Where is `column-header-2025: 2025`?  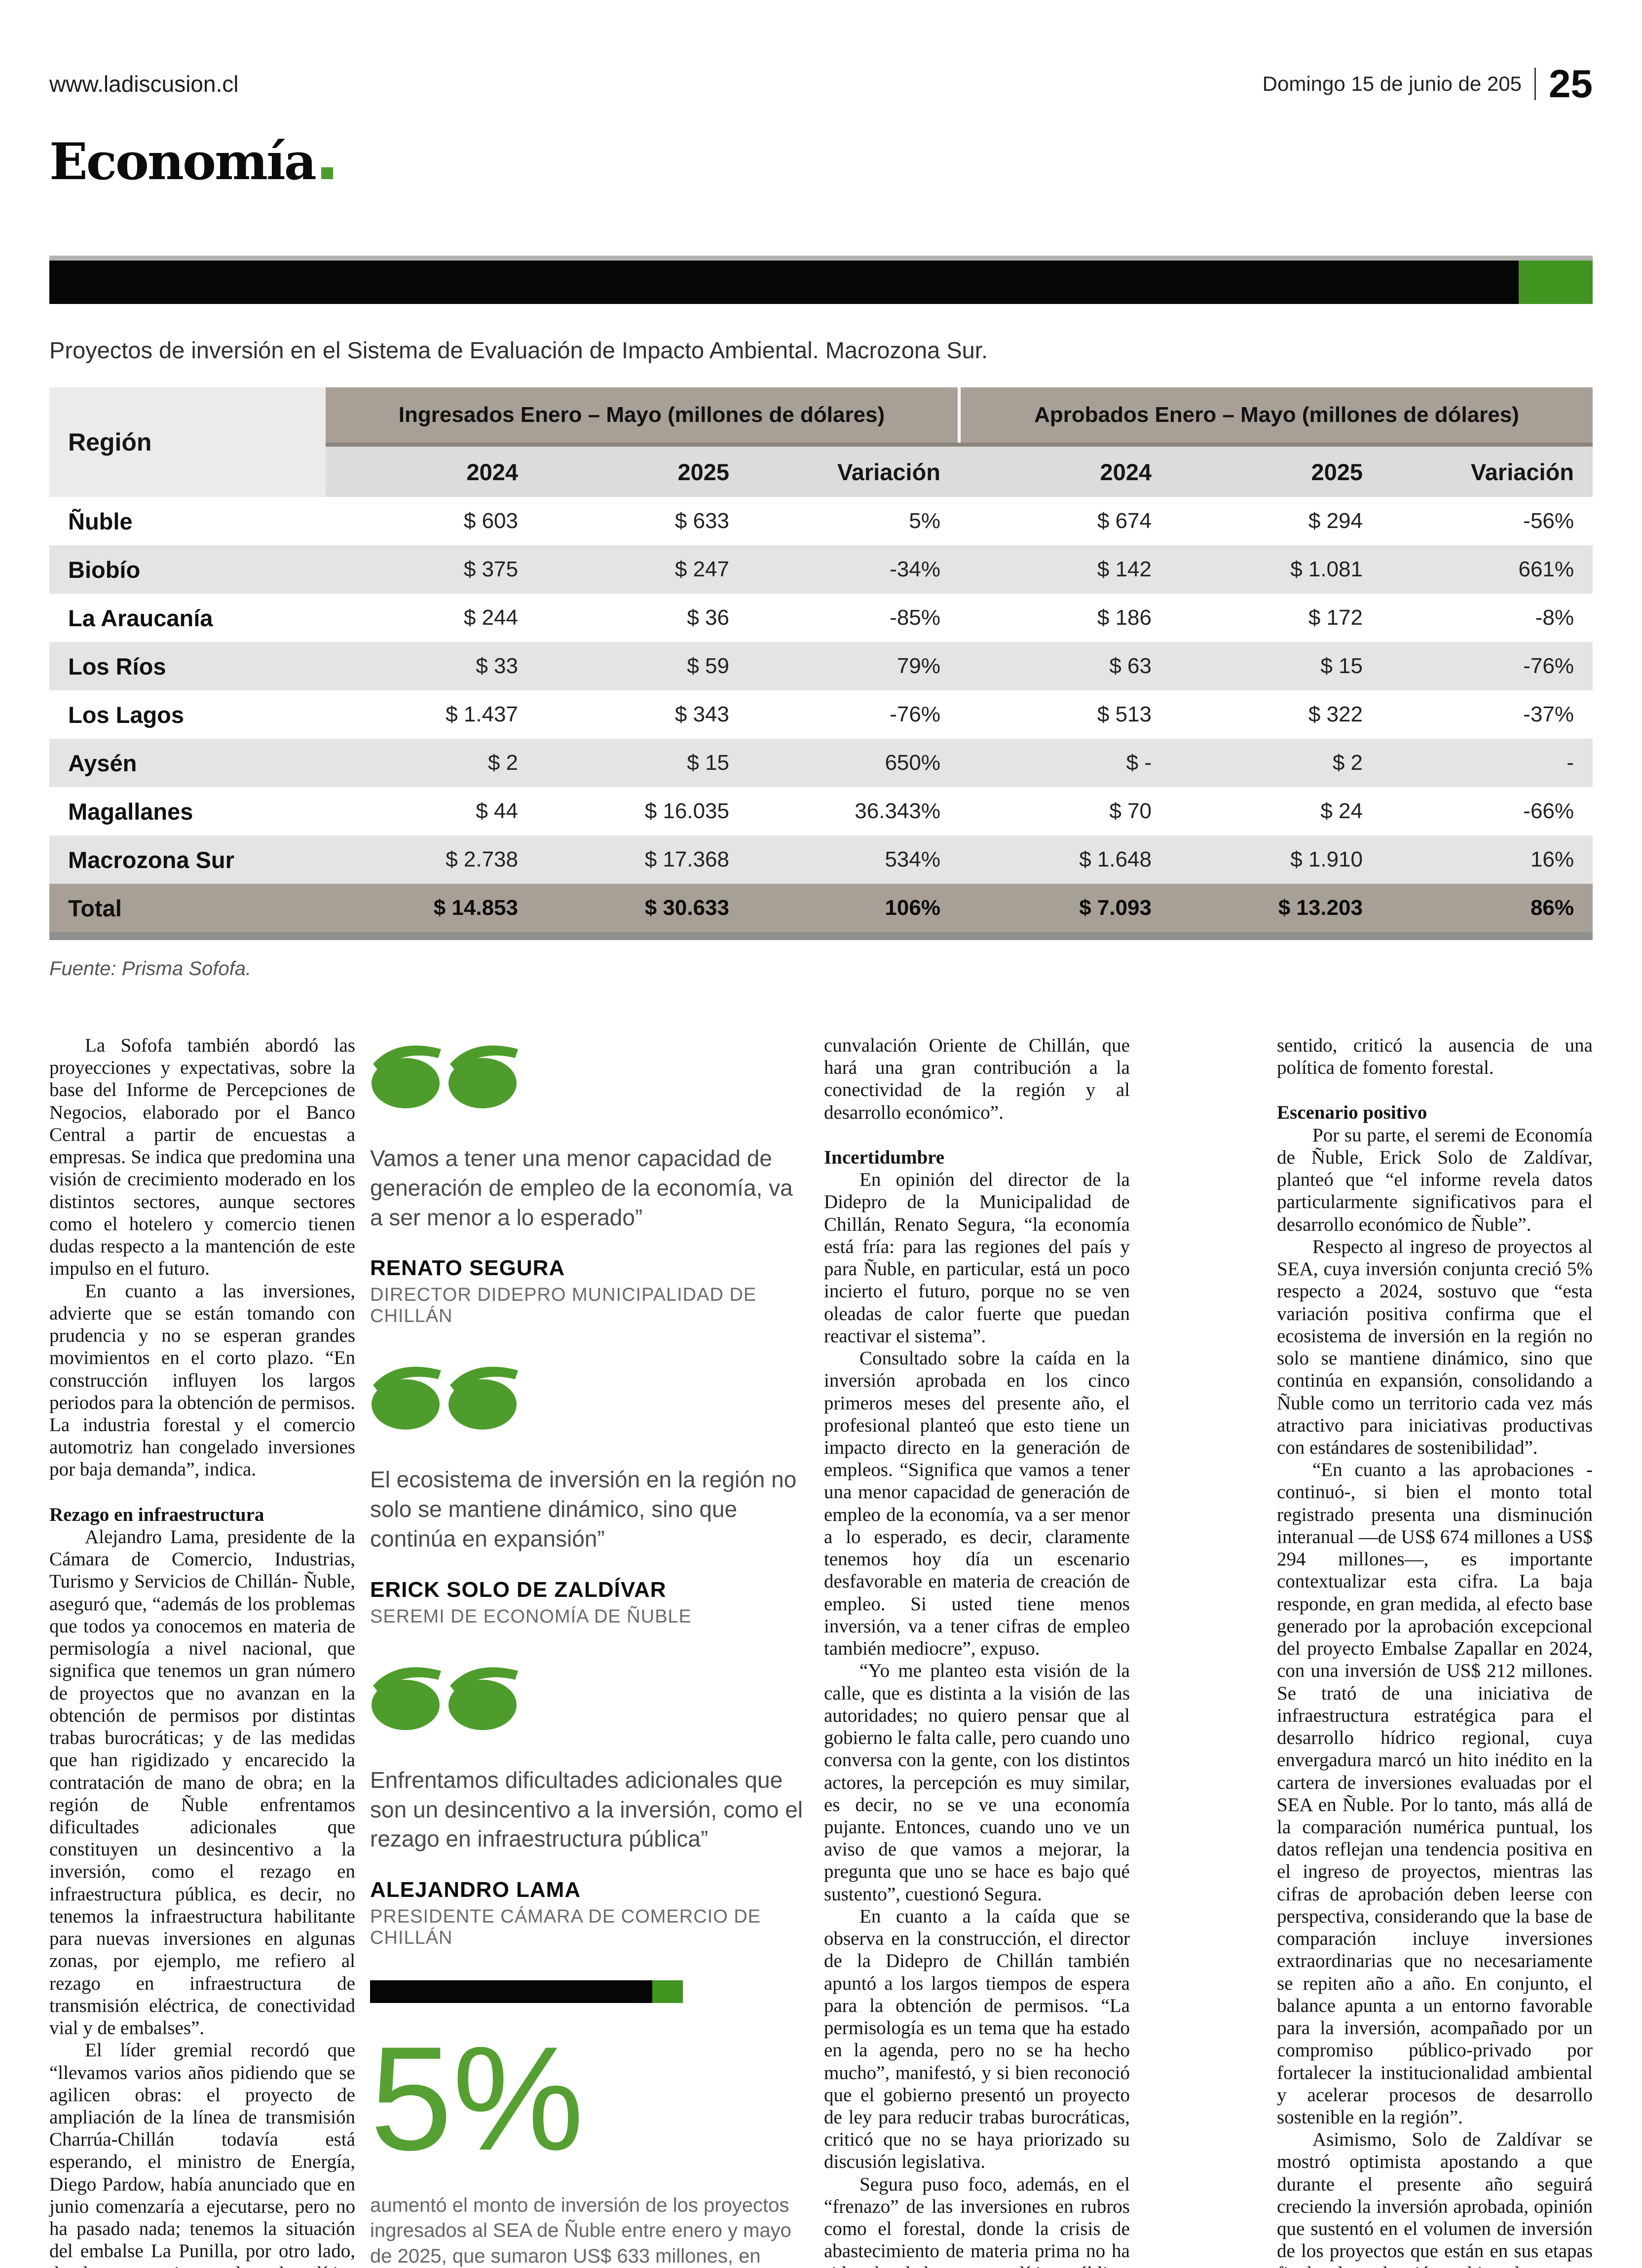 column-header-2025: 2025 is located at coordinates (1275, 471).